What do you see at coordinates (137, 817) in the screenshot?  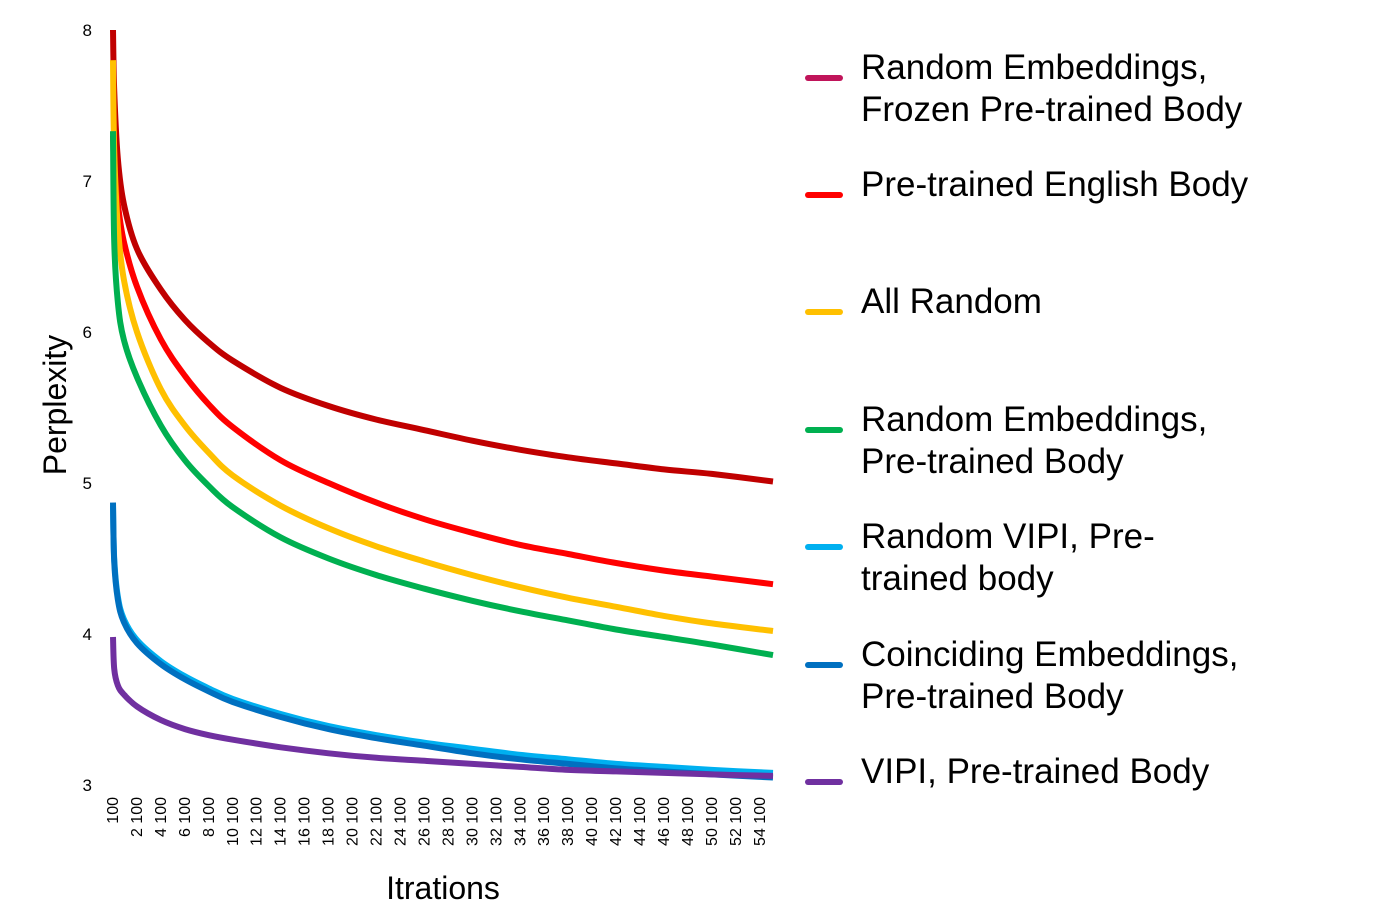 I see `x-tick-label: 2 100` at bounding box center [137, 817].